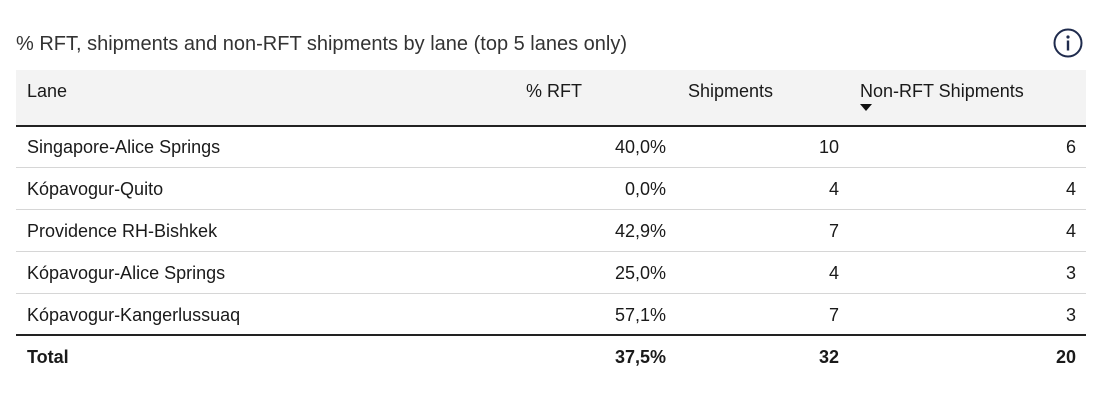  I want to click on table-cell: 25,0%, so click(640, 273).